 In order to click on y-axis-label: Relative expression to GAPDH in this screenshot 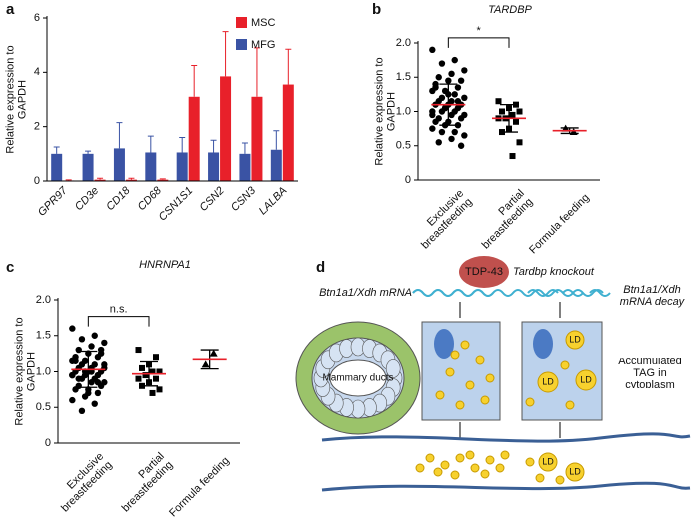, I will do `click(385, 111)`.